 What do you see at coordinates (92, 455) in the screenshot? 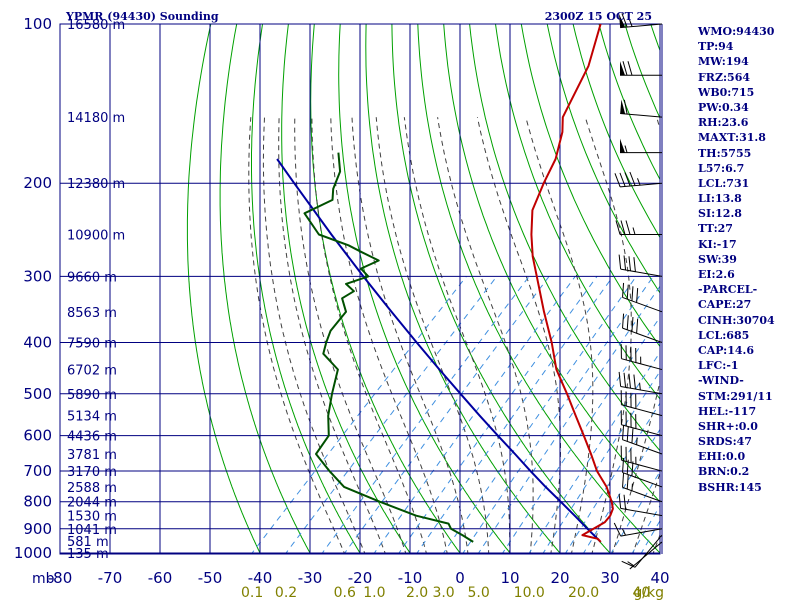
I see `height-label: 3781 m` at bounding box center [92, 455].